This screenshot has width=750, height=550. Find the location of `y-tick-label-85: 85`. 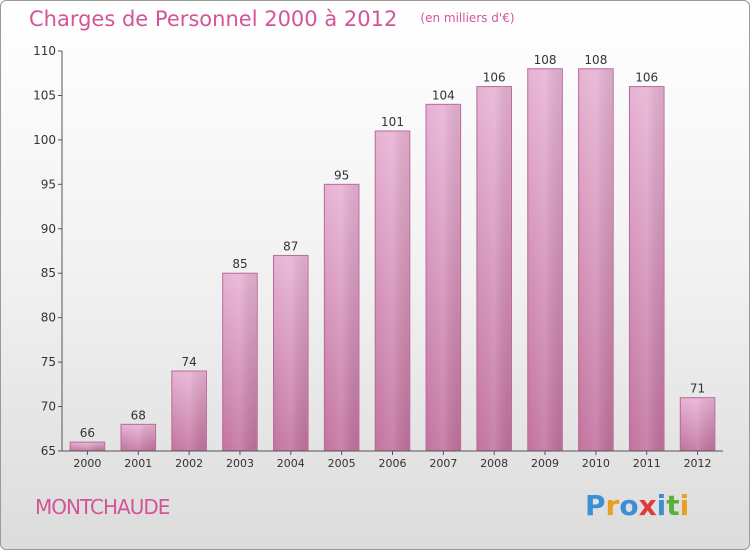

y-tick-label-85: 85 is located at coordinates (48, 273).